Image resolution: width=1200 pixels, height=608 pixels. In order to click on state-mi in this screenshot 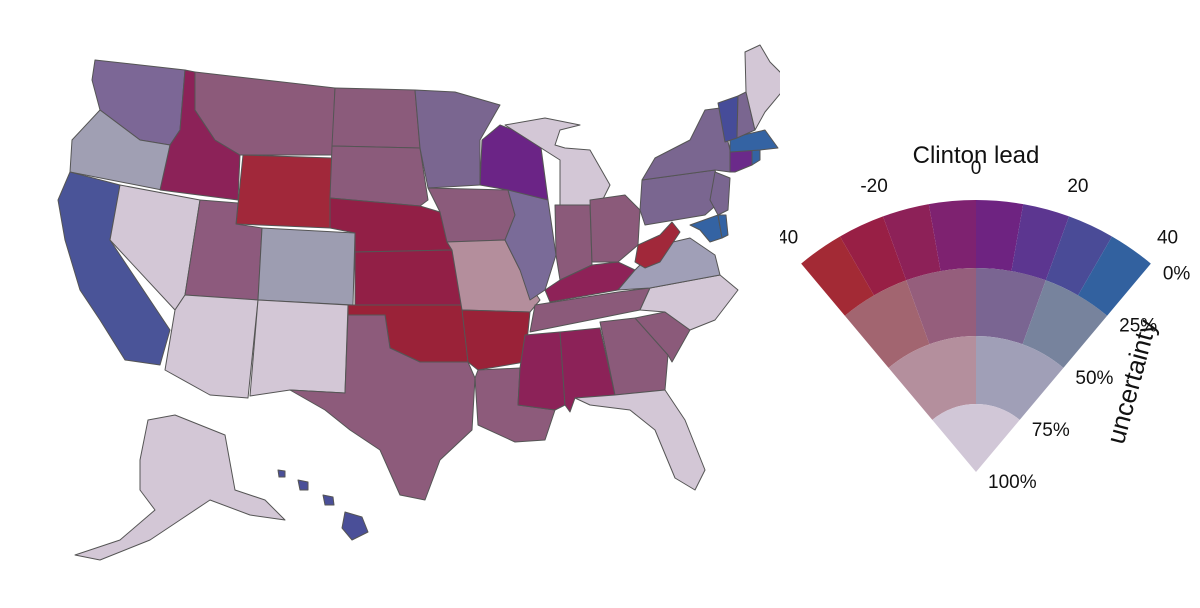, I will do `click(557, 161)`.